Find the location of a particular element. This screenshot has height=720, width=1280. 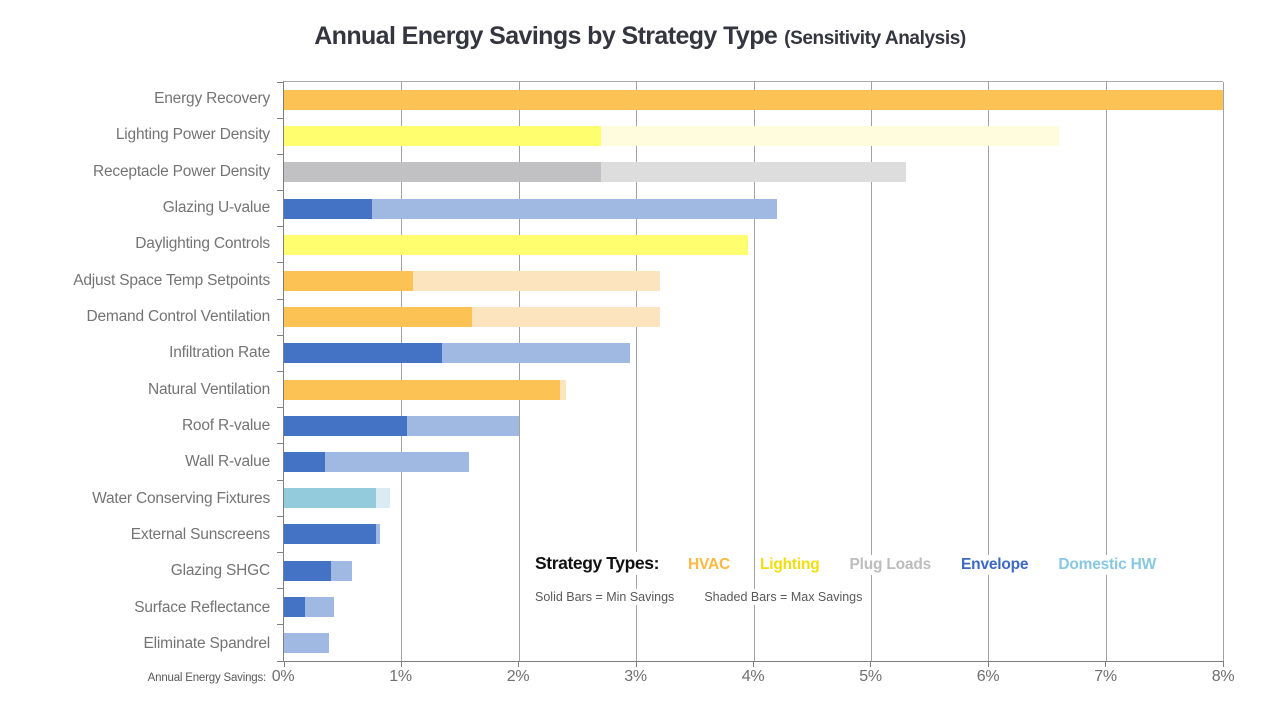

category-label: Adjust Space Temp Setpoints is located at coordinates (171, 280).